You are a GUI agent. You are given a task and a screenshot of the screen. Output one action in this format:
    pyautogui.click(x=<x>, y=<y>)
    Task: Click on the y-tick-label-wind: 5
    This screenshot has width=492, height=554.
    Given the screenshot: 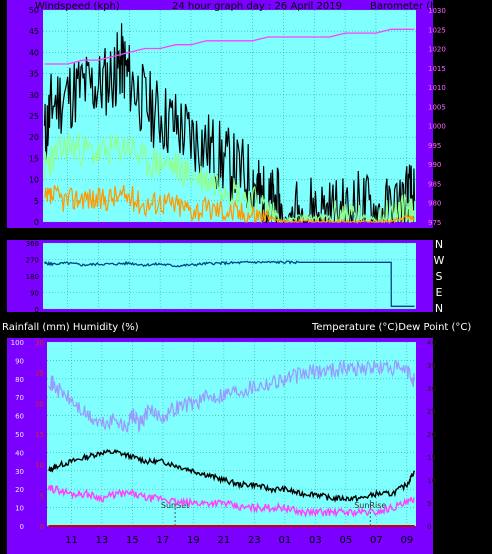 What is the action you would take?
    pyautogui.click(x=36, y=201)
    